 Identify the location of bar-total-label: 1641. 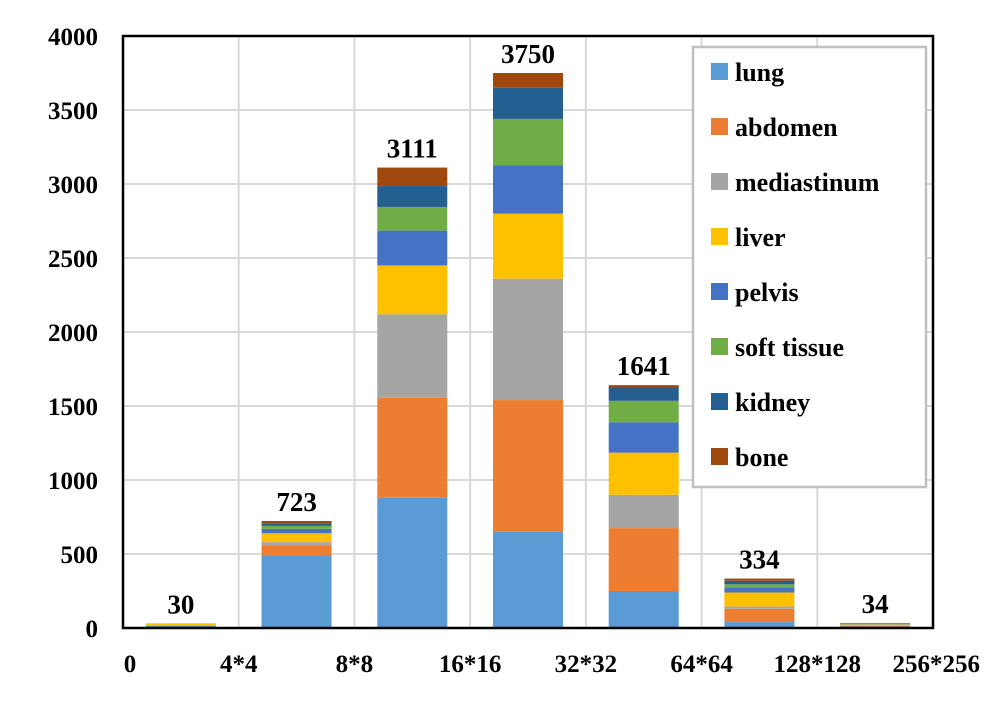
(644, 366).